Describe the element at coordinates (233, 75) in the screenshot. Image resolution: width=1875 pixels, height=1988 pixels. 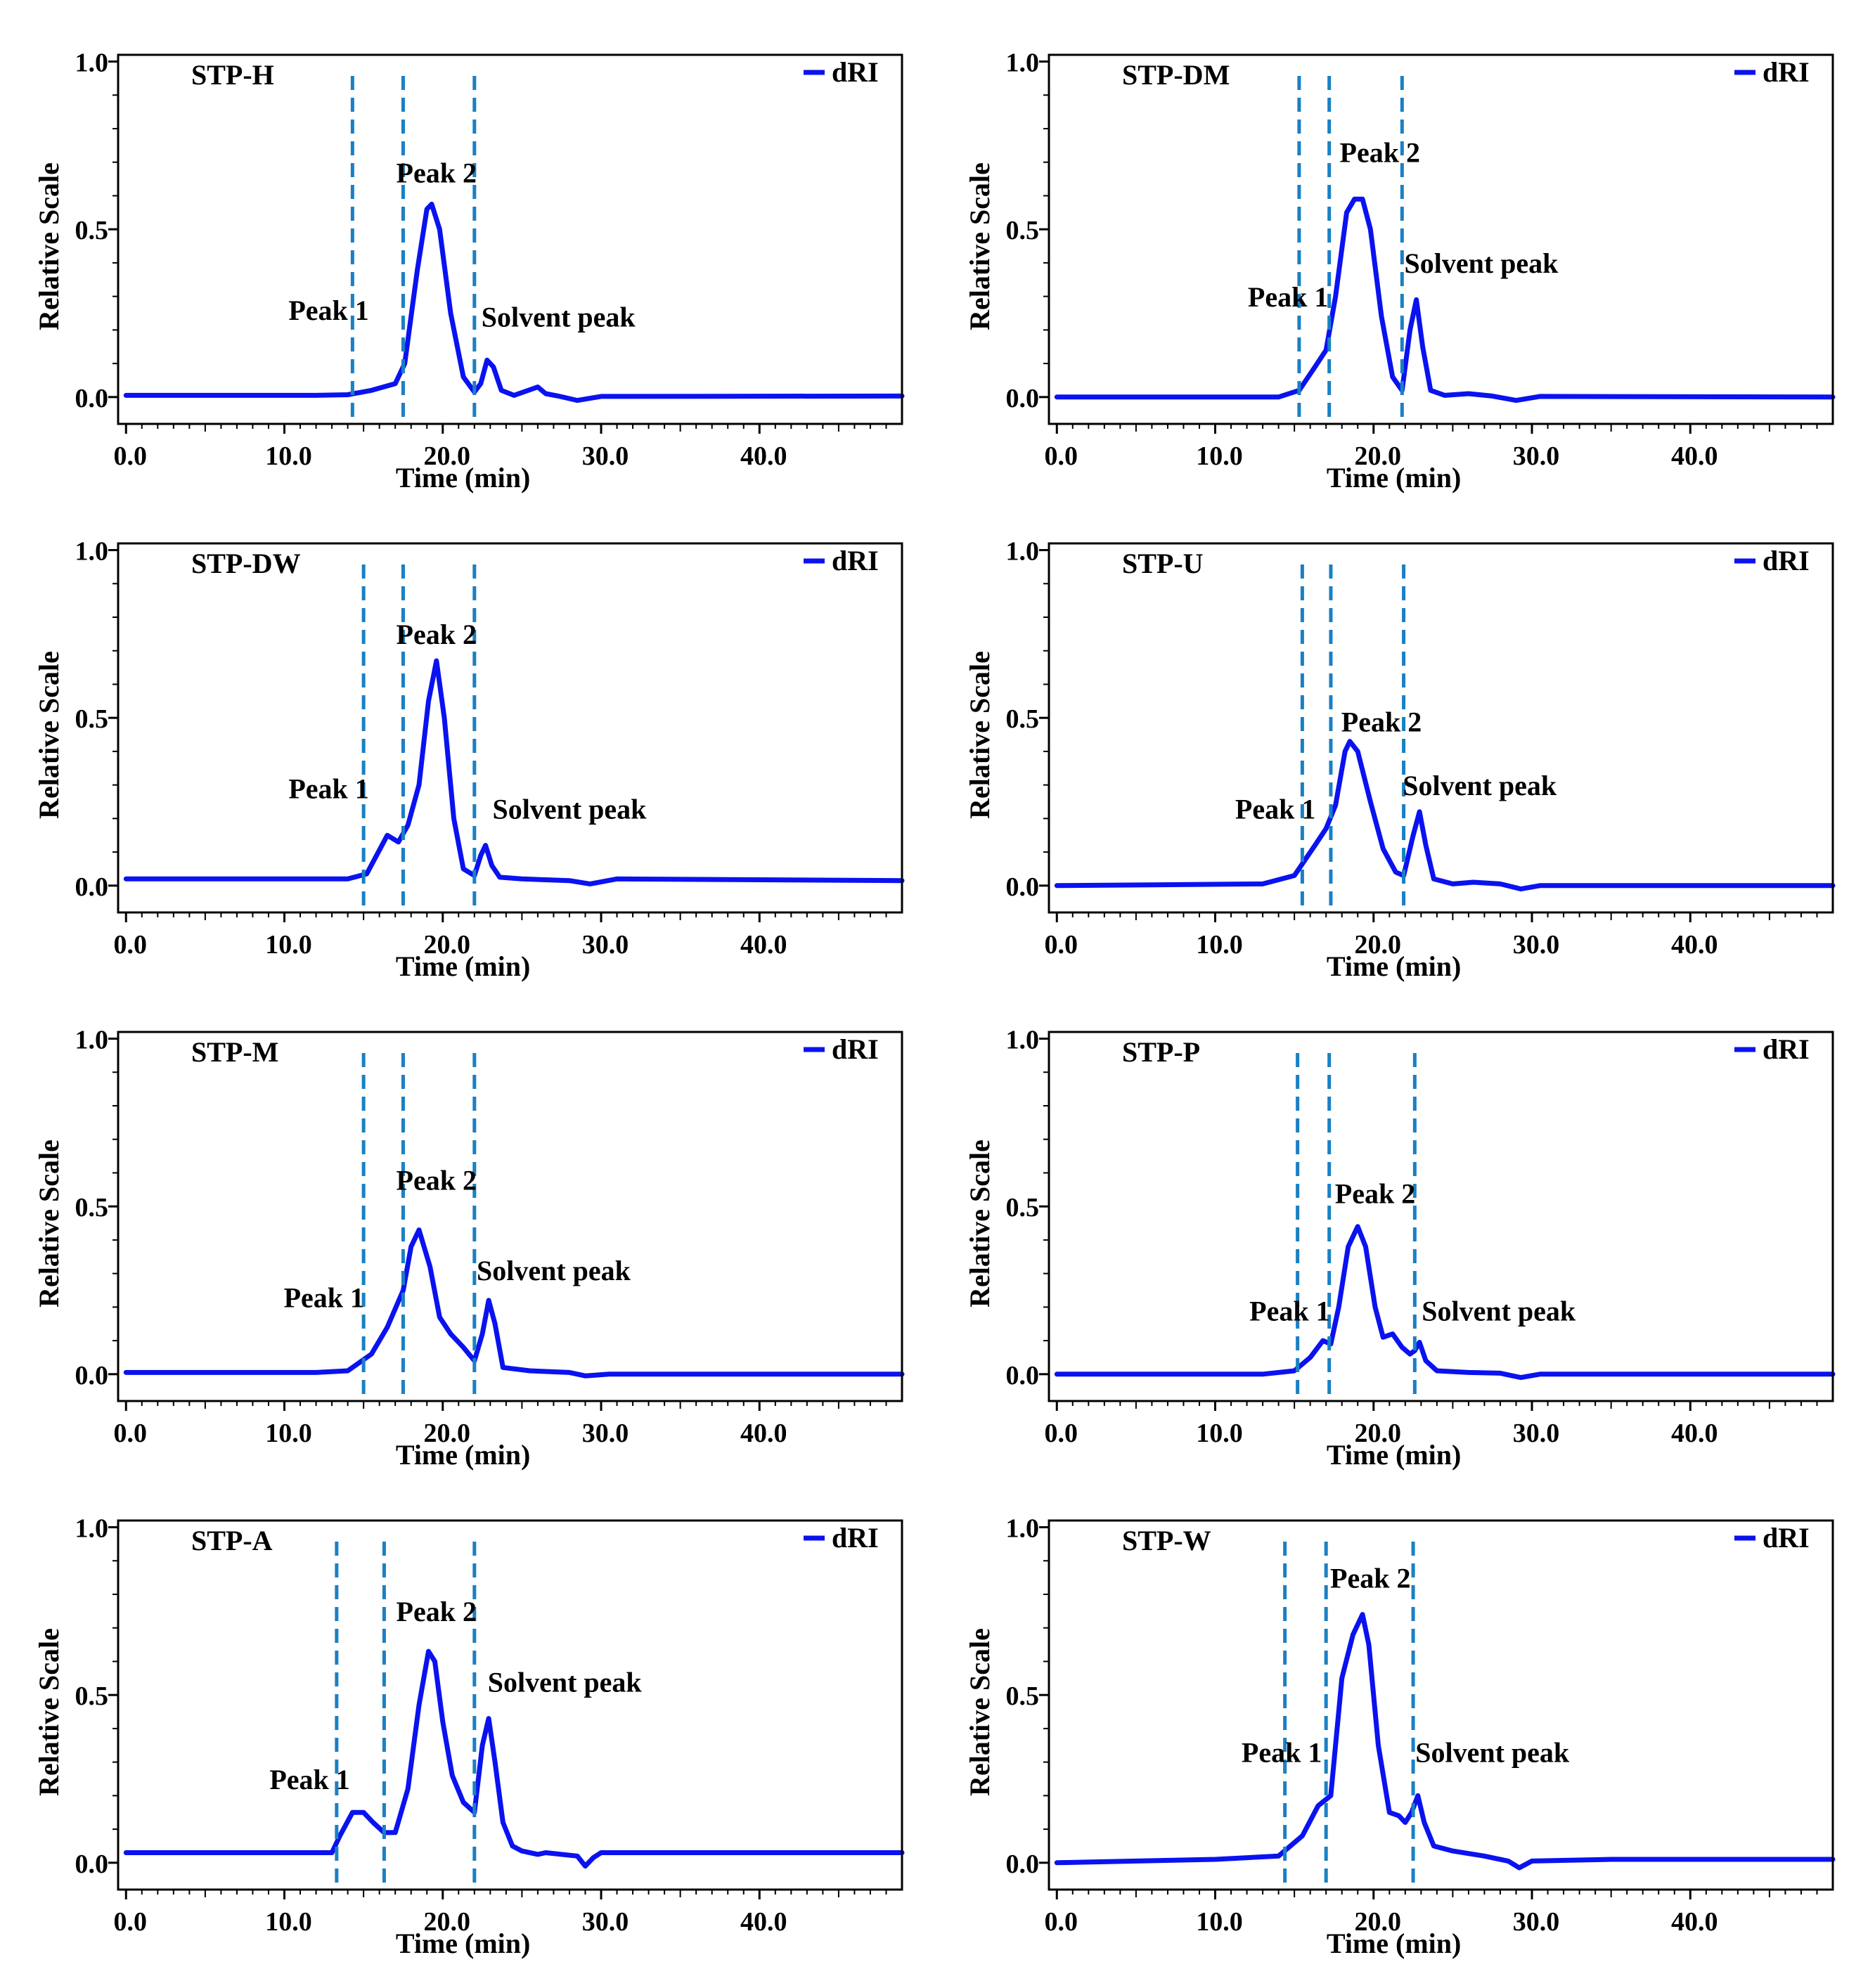
I see `panel-title: STP-H` at that location.